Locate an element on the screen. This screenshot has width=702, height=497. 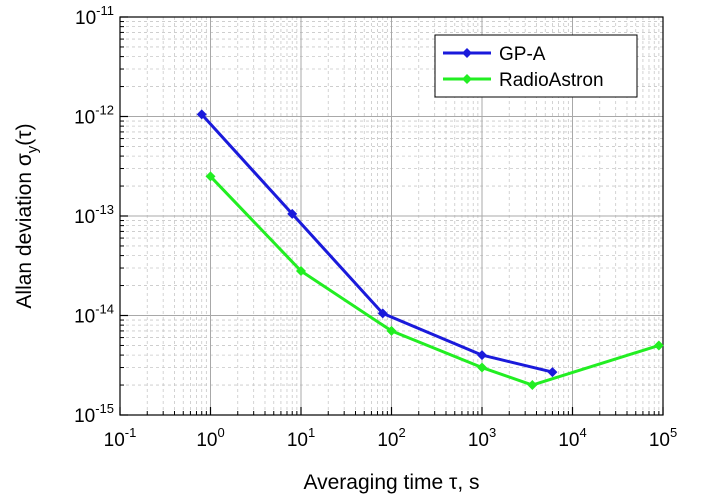
legend-box is located at coordinates (536, 66).